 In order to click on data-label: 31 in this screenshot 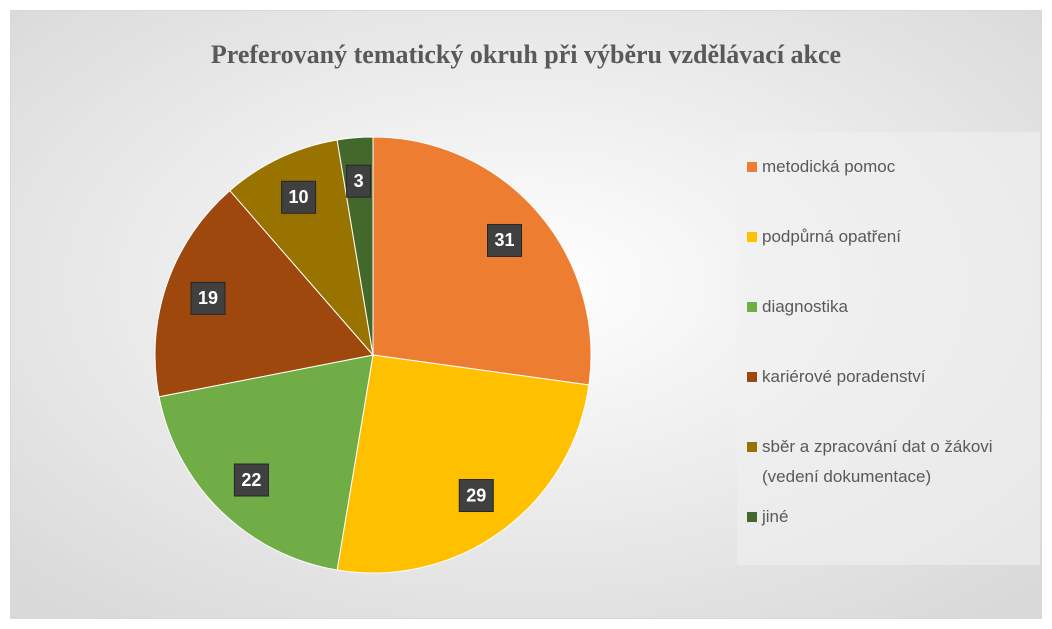, I will do `click(505, 240)`.